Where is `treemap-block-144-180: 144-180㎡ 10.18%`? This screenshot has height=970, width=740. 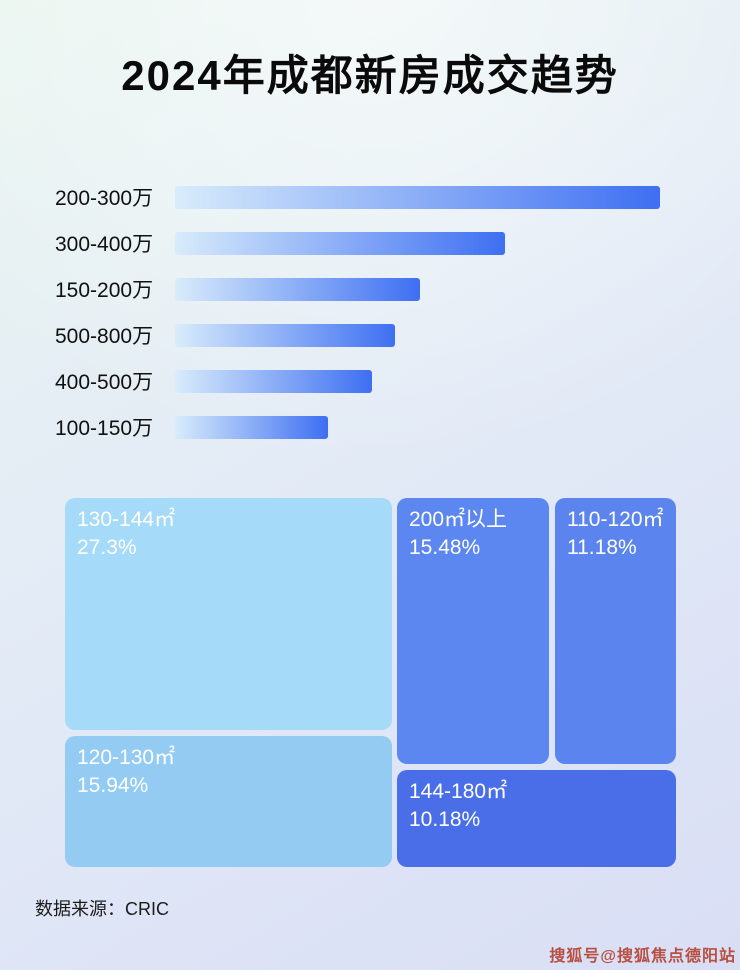 treemap-block-144-180: 144-180㎡ 10.18% is located at coordinates (536, 818).